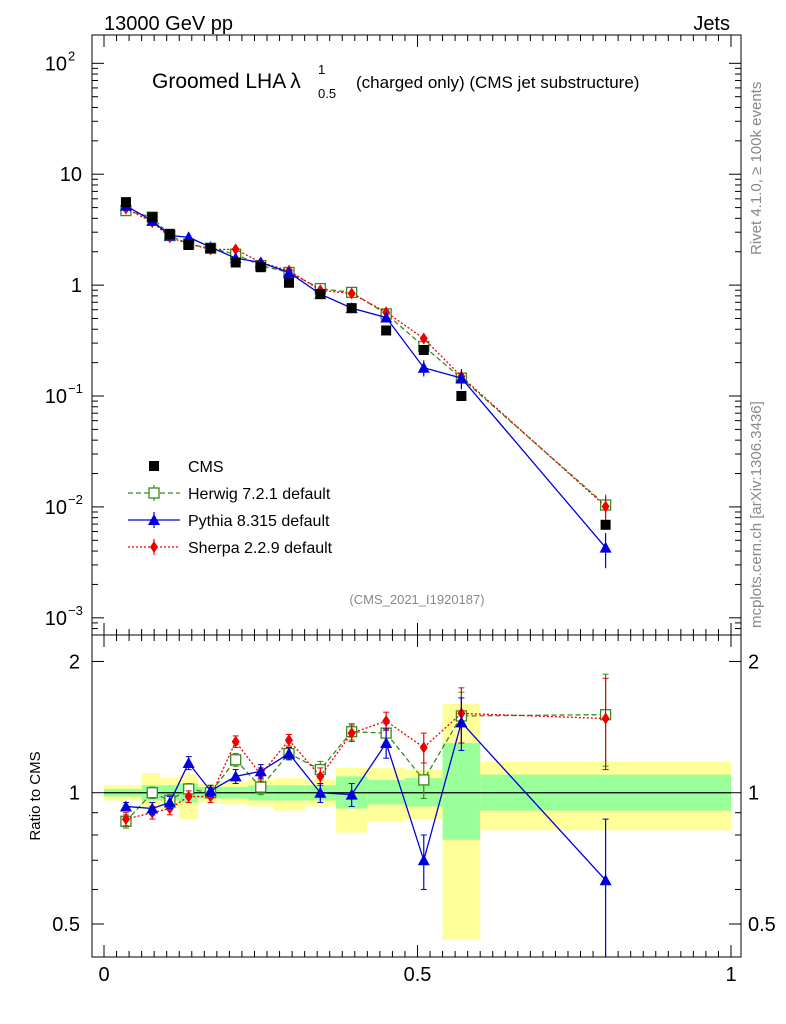  I want to click on legend-label-herwig: Herwig 7.2.1 default, so click(259, 494).